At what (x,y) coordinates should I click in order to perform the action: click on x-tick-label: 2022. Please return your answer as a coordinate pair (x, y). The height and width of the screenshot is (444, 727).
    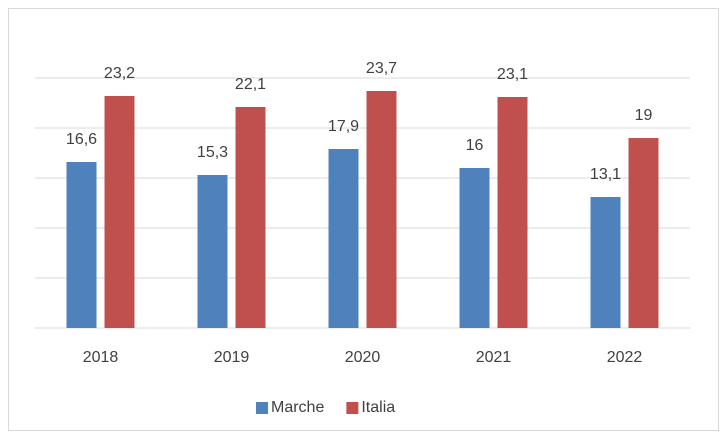
    Looking at the image, I should click on (625, 357).